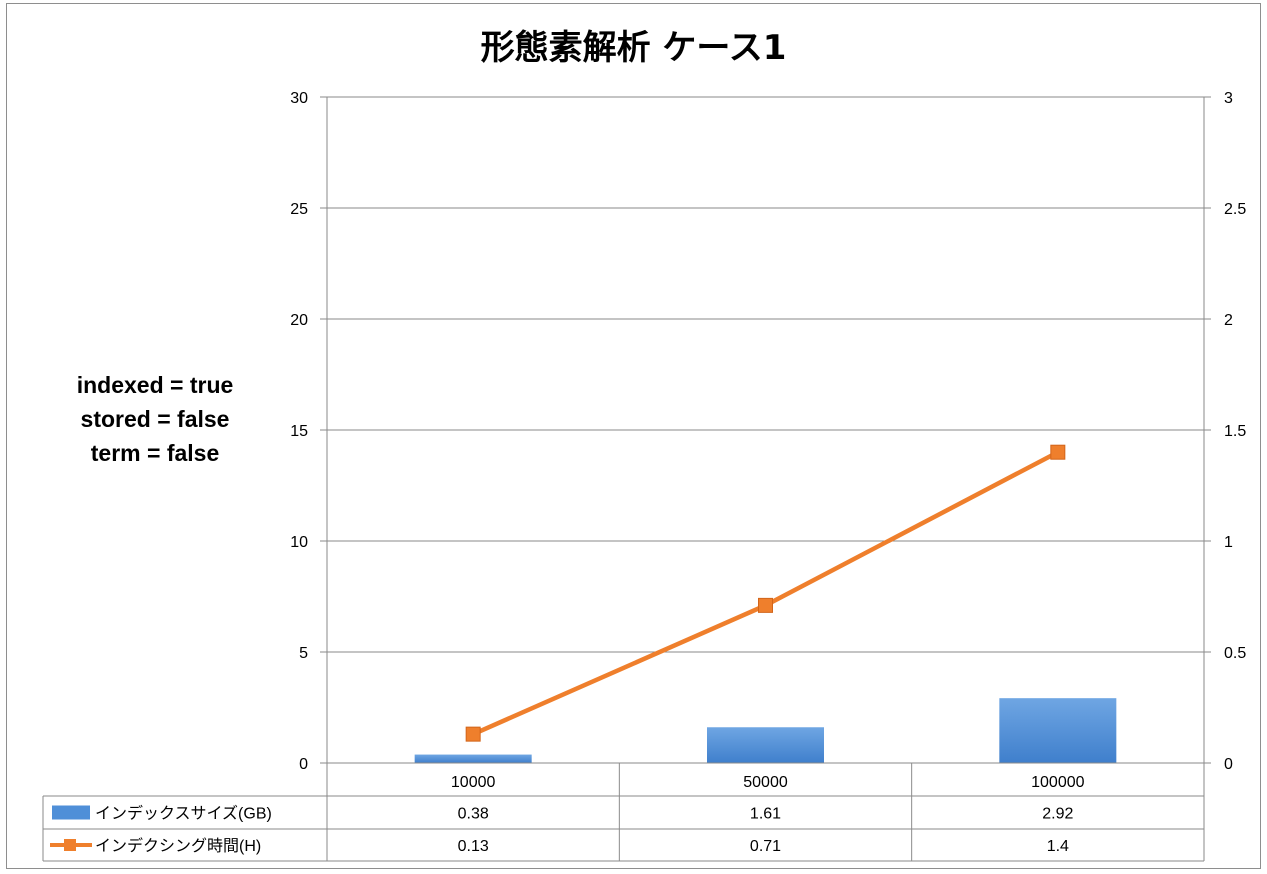  I want to click on category-label: 50000, so click(765, 782).